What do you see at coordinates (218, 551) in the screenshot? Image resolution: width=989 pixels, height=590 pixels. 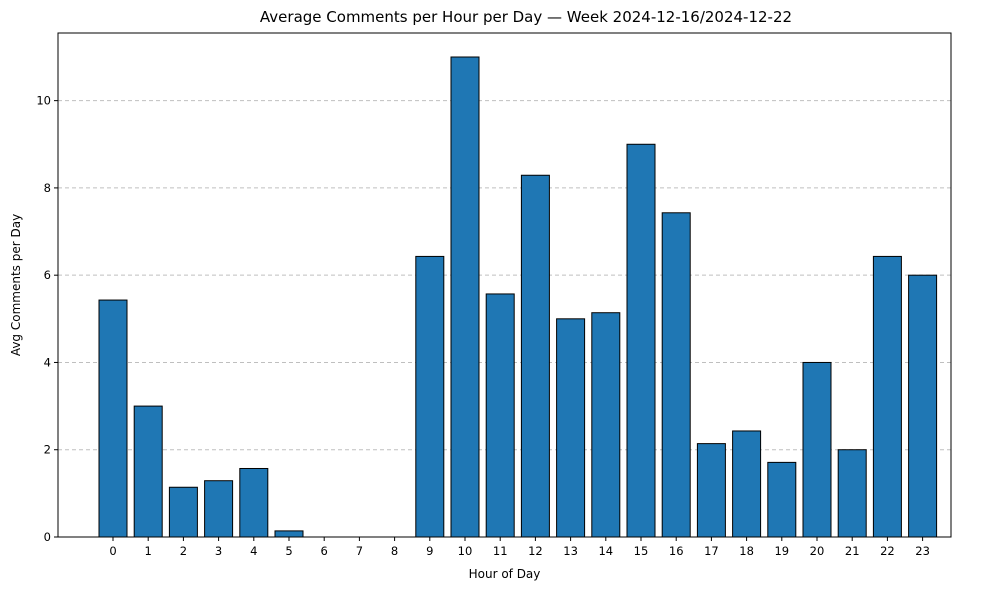 I see `x-tick-label: 3` at bounding box center [218, 551].